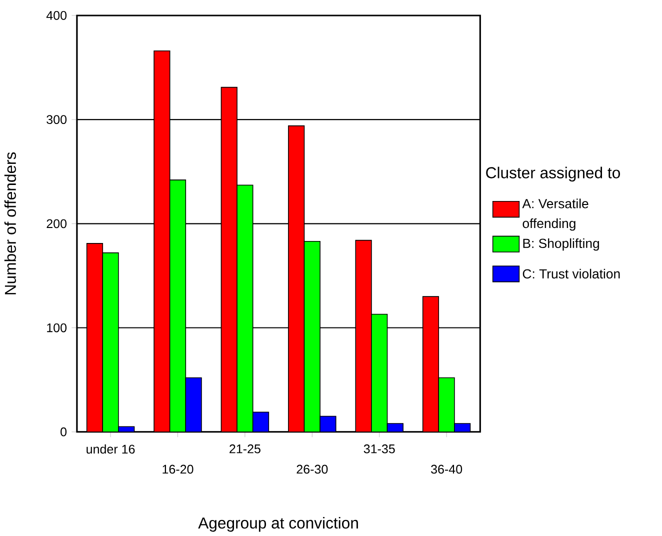 This screenshot has width=662, height=536. I want to click on legend-title: Cluster assigned to, so click(553, 174).